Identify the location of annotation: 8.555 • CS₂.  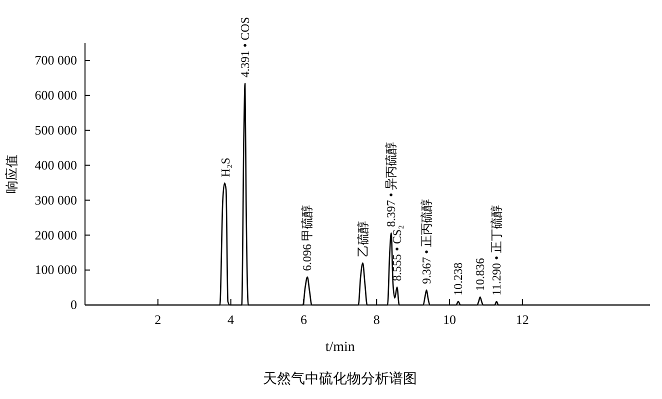
(397, 253).